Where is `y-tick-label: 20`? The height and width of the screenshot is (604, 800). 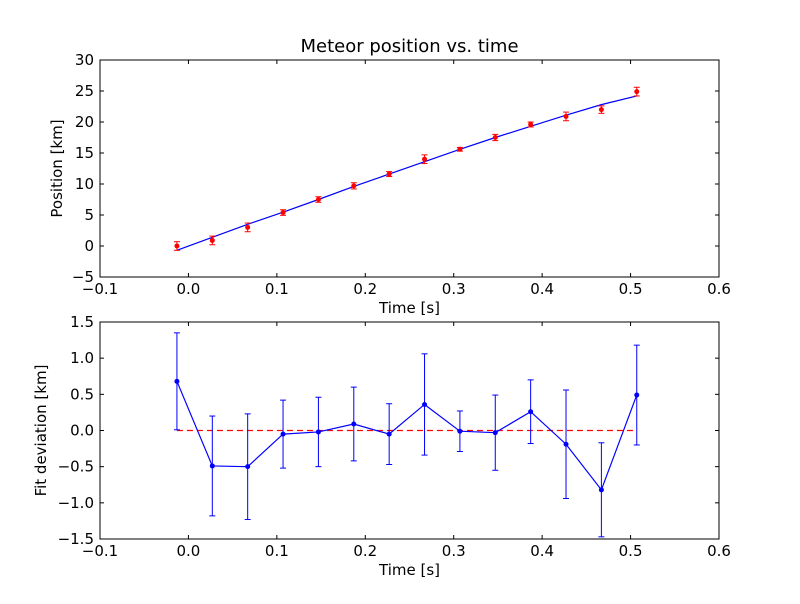
y-tick-label: 20 is located at coordinates (84, 122).